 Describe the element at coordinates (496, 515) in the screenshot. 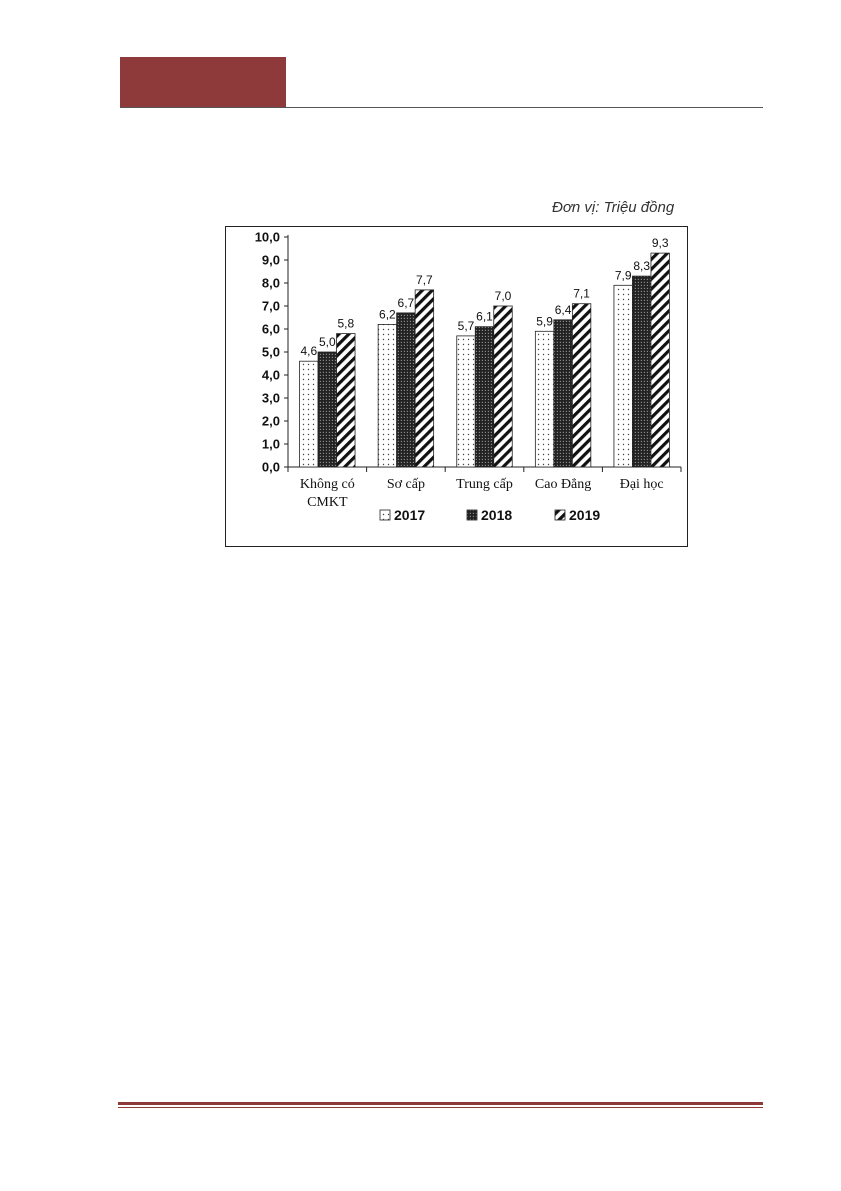

I see `legend-label: 2018` at that location.